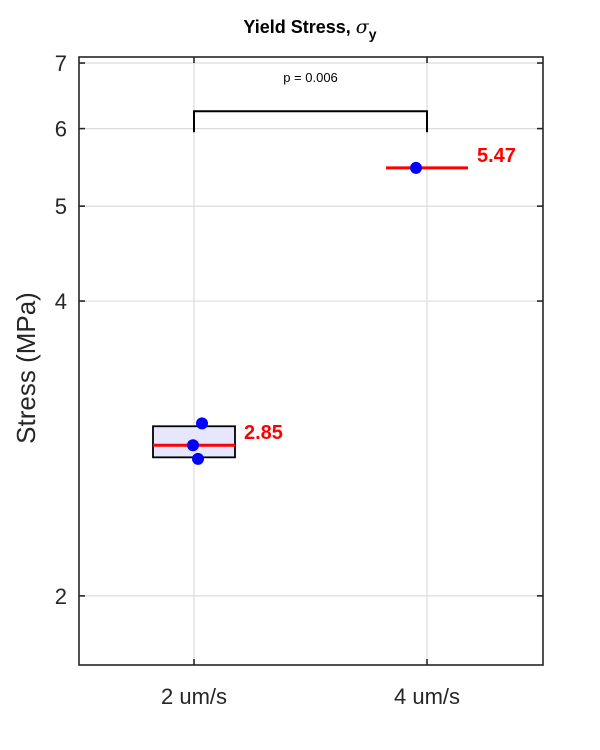  Describe the element at coordinates (310, 77) in the screenshot. I see `significance-label: p = 0.006` at that location.